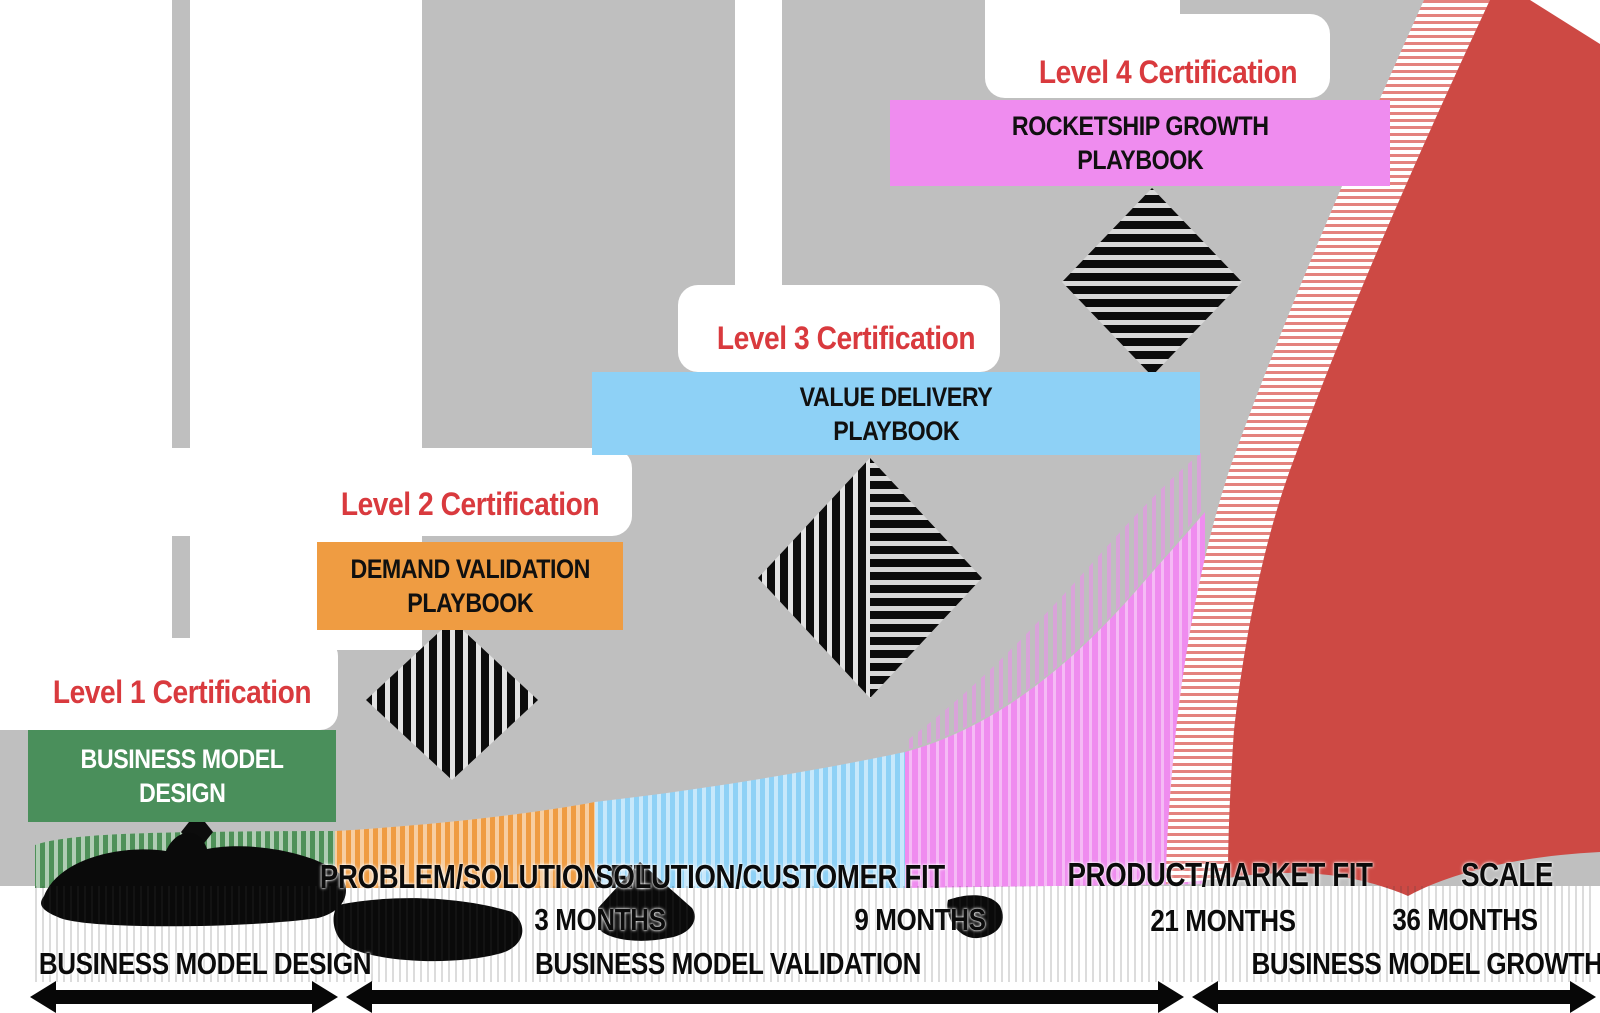  I want to click on duration-21-months: 21 MONTHS, so click(1223, 920).